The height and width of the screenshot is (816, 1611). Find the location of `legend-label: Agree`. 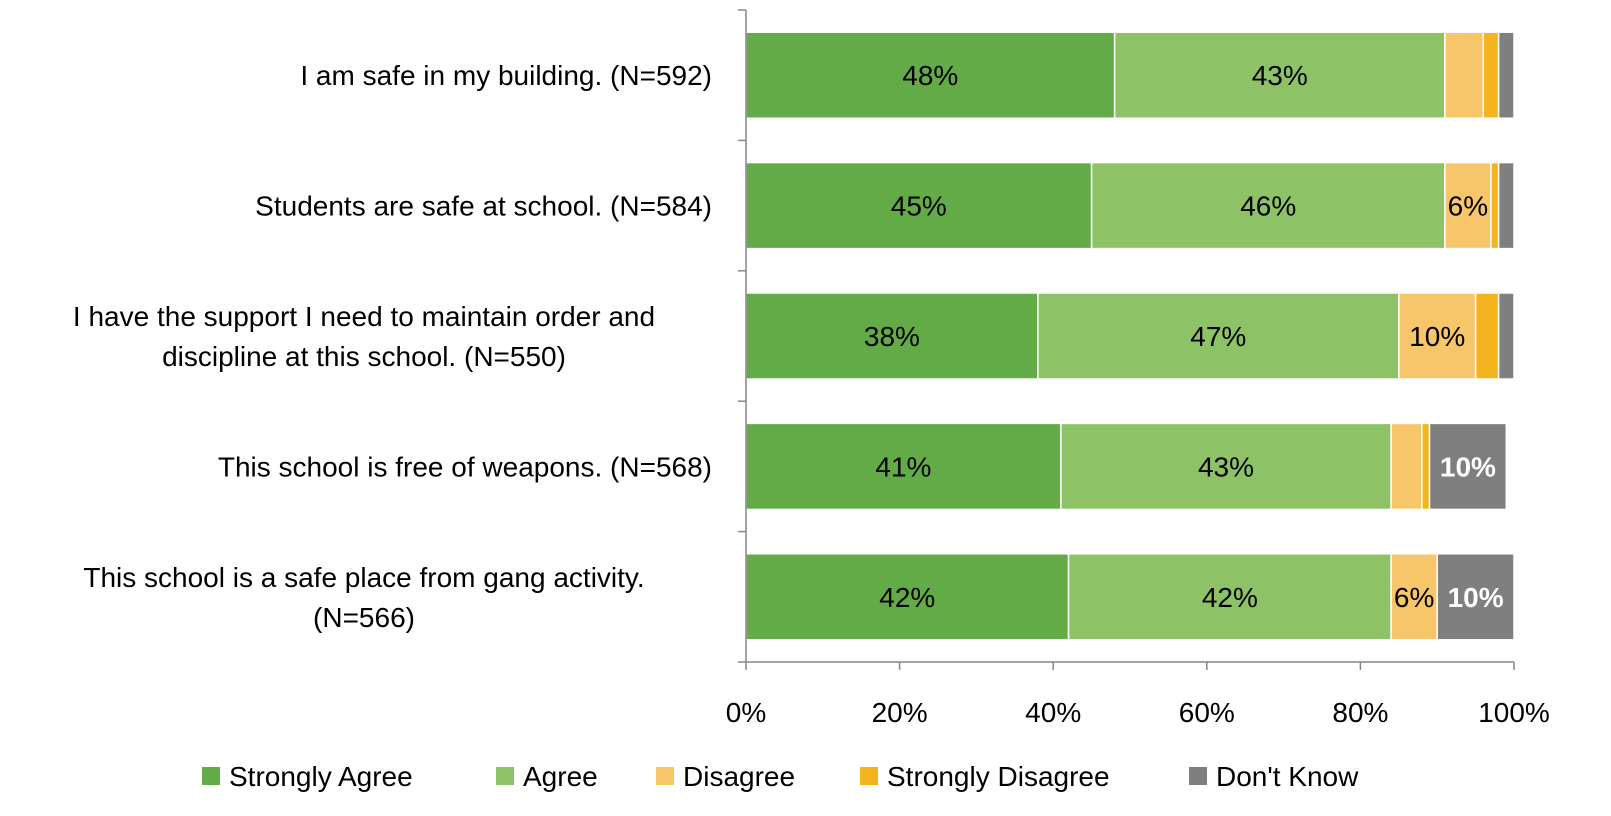

legend-label: Agree is located at coordinates (560, 776).